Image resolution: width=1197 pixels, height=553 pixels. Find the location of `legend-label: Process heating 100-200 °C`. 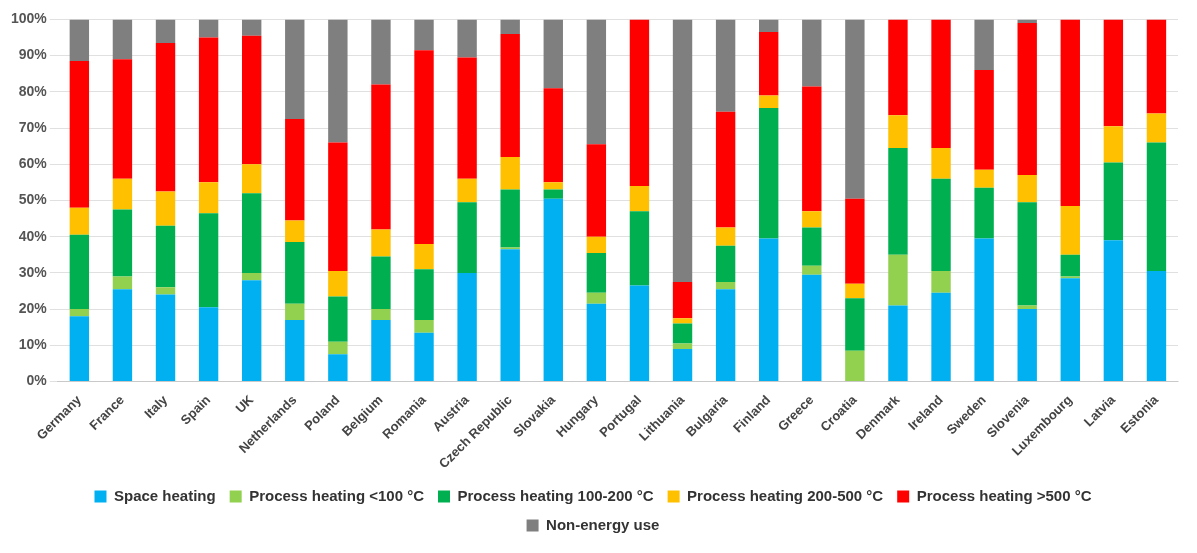

legend-label: Process heating 100-200 °C is located at coordinates (555, 495).